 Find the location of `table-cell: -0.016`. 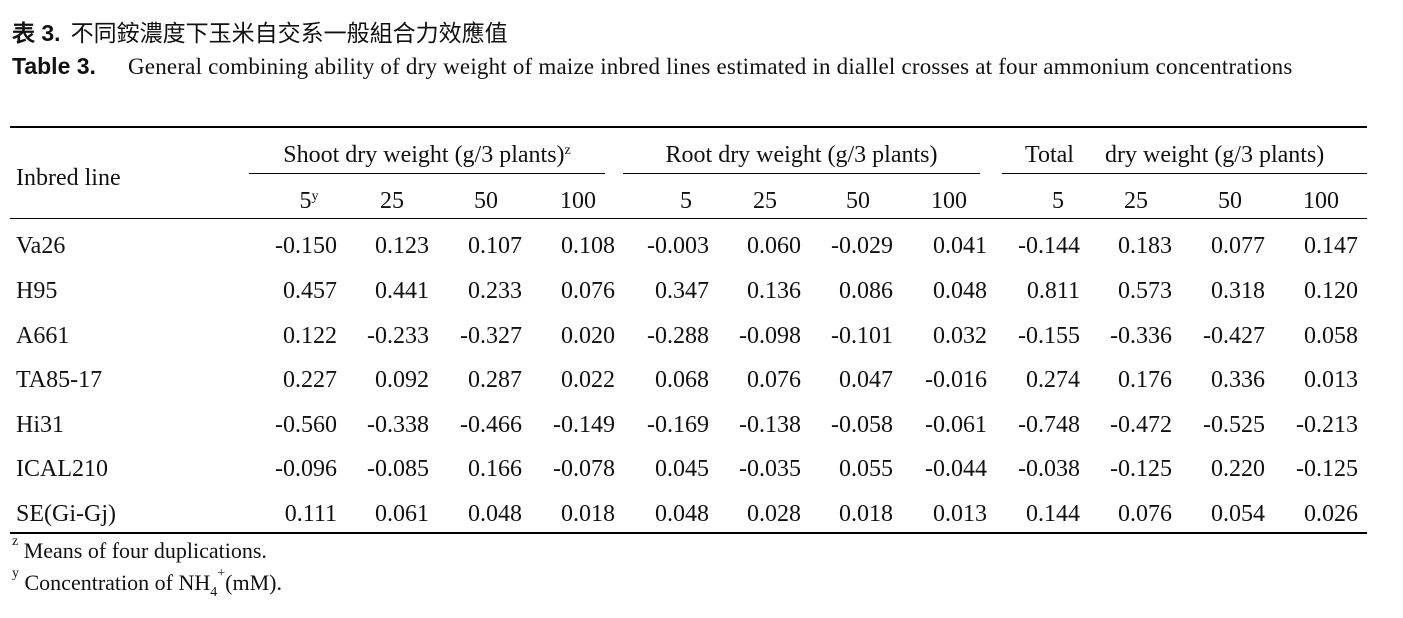

table-cell: -0.016 is located at coordinates (956, 380).